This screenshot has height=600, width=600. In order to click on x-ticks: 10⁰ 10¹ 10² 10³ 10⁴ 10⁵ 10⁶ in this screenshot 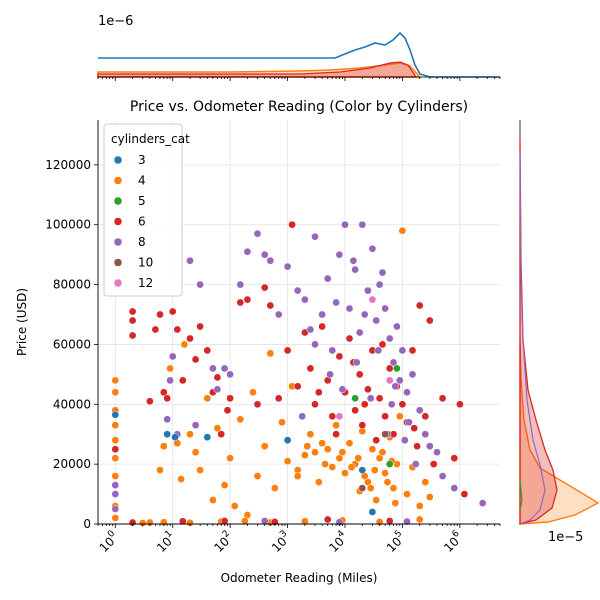, I will do `click(299, 539)`.